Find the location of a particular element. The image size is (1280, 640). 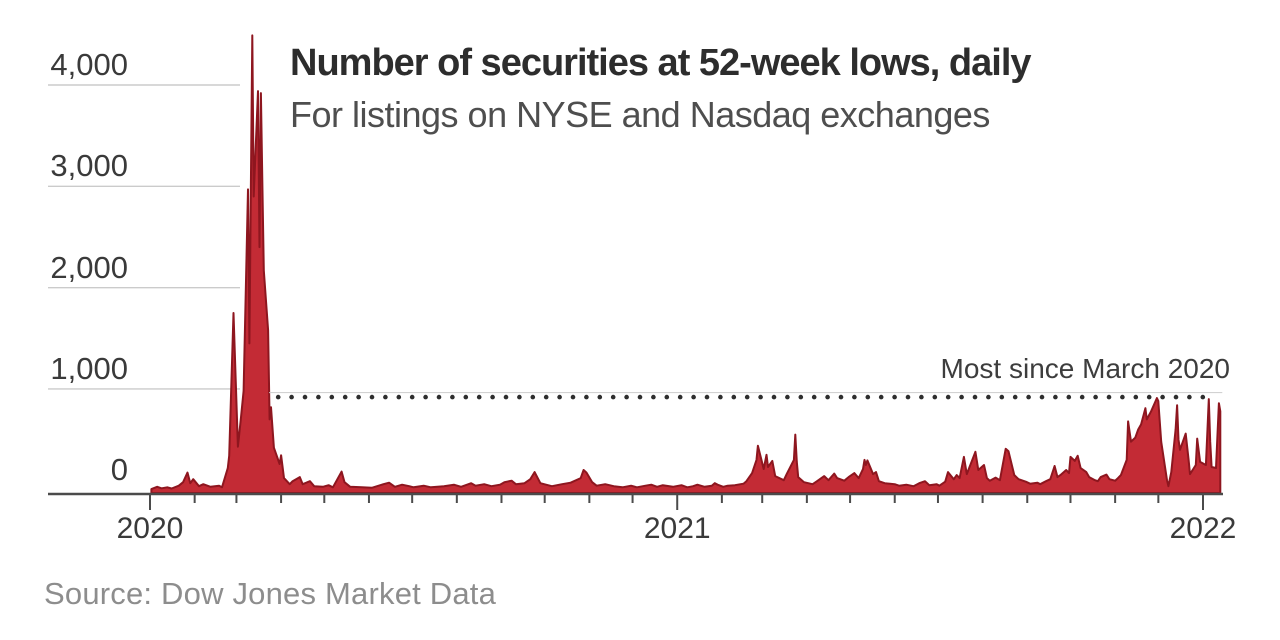

reference-dotted-line is located at coordinates (746, 395).